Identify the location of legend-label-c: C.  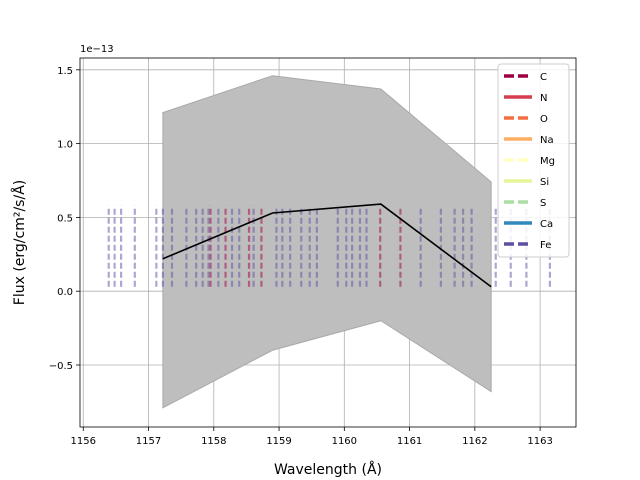
(543, 77).